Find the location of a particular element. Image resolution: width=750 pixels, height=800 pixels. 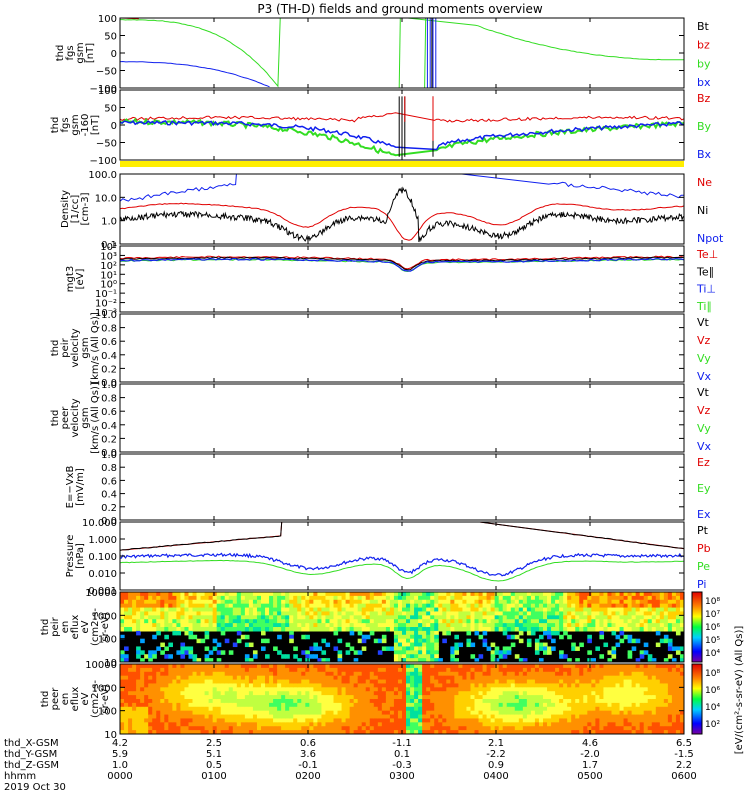

ylabel-line: sr-eV) is located at coordinates (105, 626).